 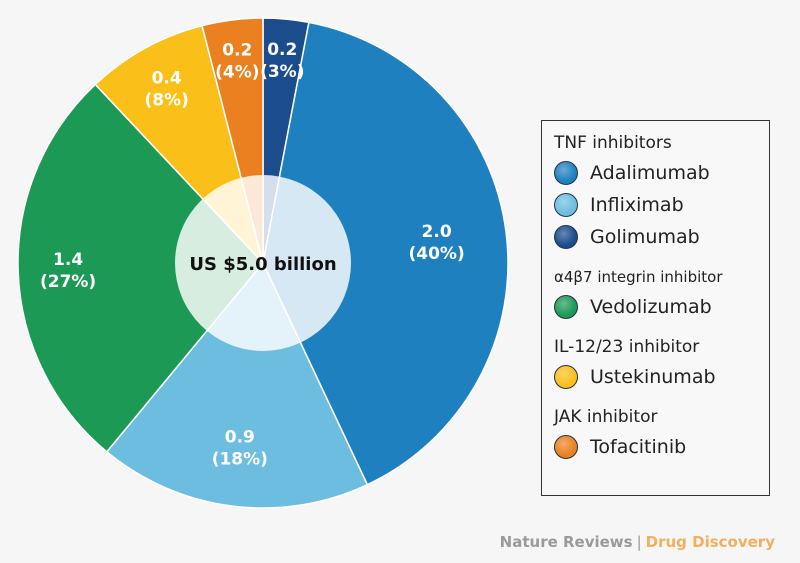 What do you see at coordinates (566, 542) in the screenshot?
I see `footer-journal: Nature Reviews` at bounding box center [566, 542].